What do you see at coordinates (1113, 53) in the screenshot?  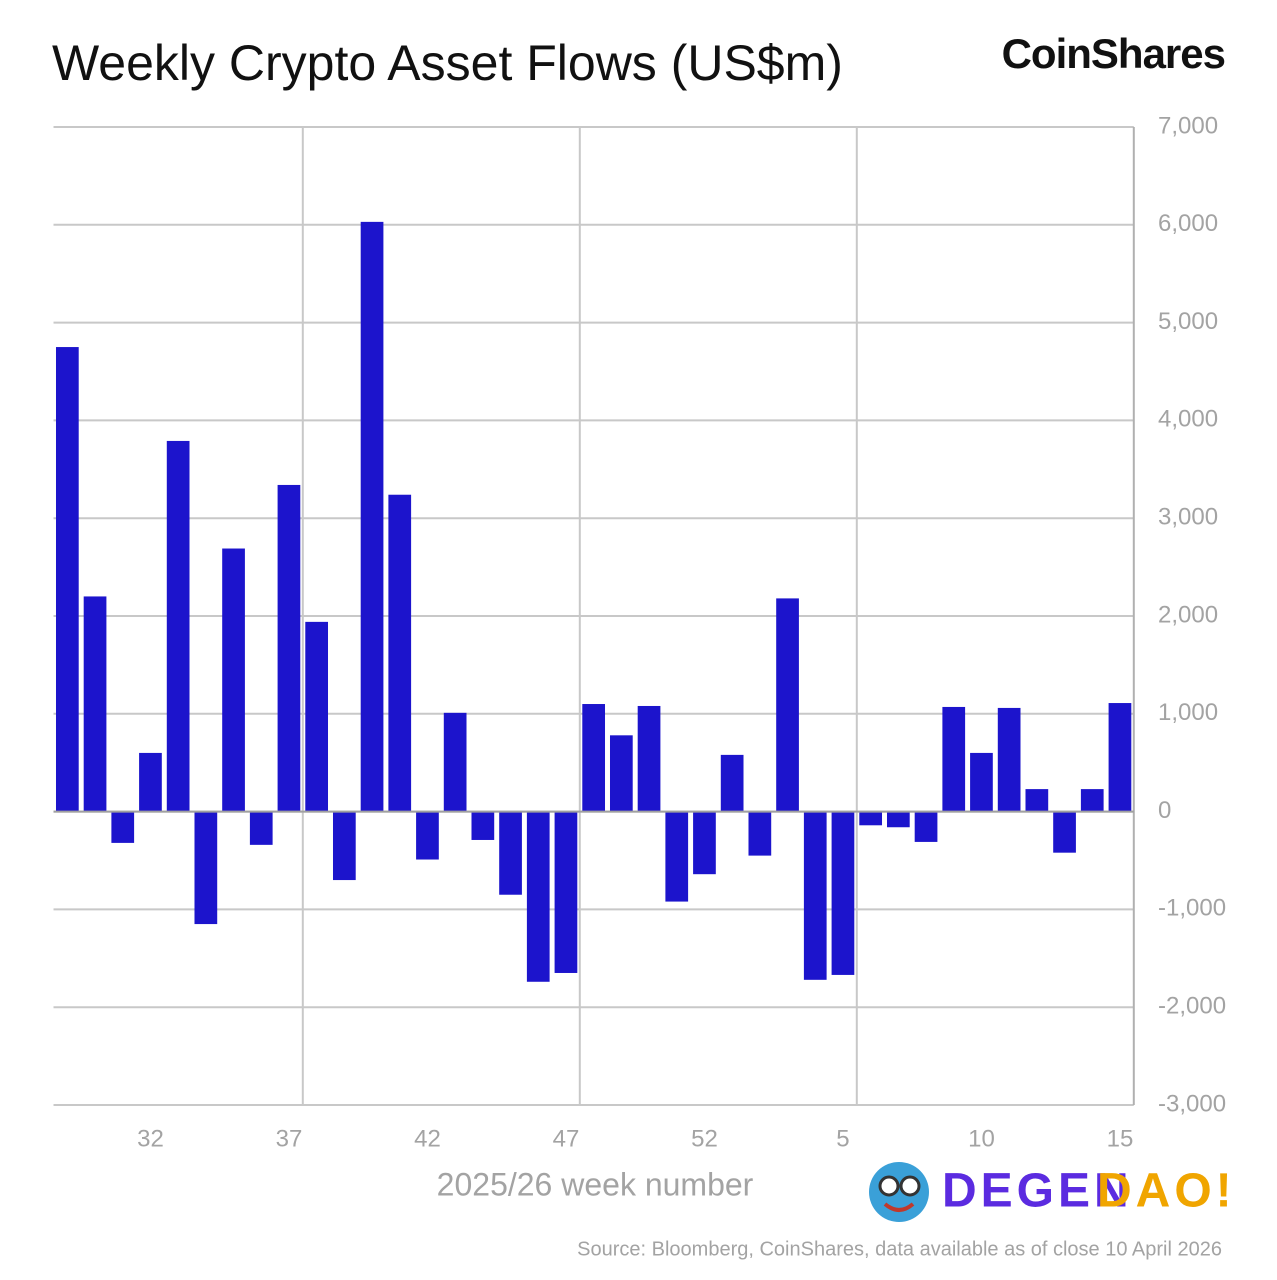 I see `brand-logo: CoinShares` at bounding box center [1113, 53].